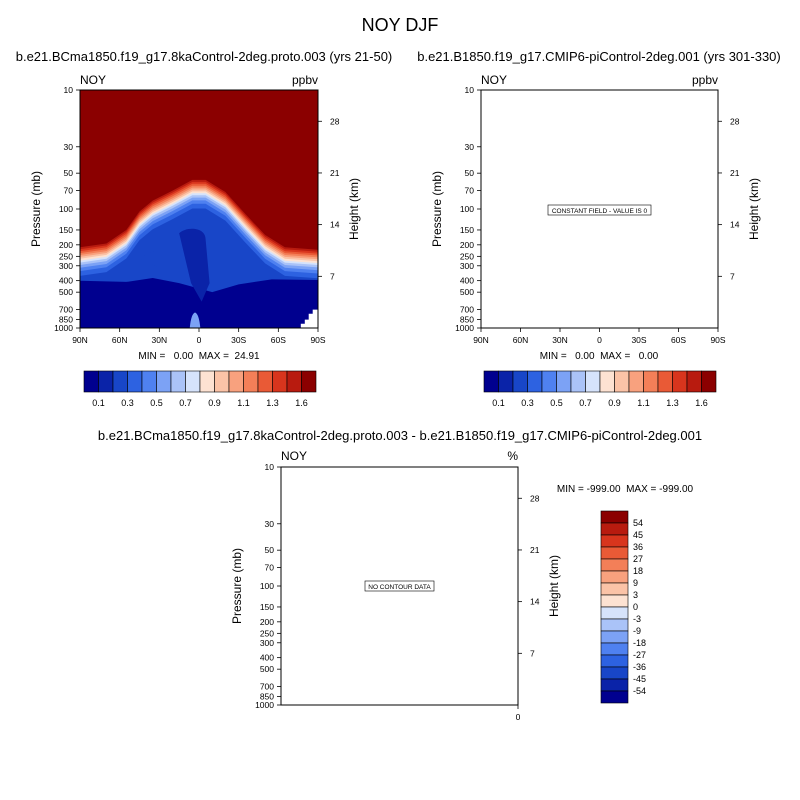 Image resolution: width=800 pixels, height=800 pixels. I want to click on panel-difference-units: %, so click(512, 456).